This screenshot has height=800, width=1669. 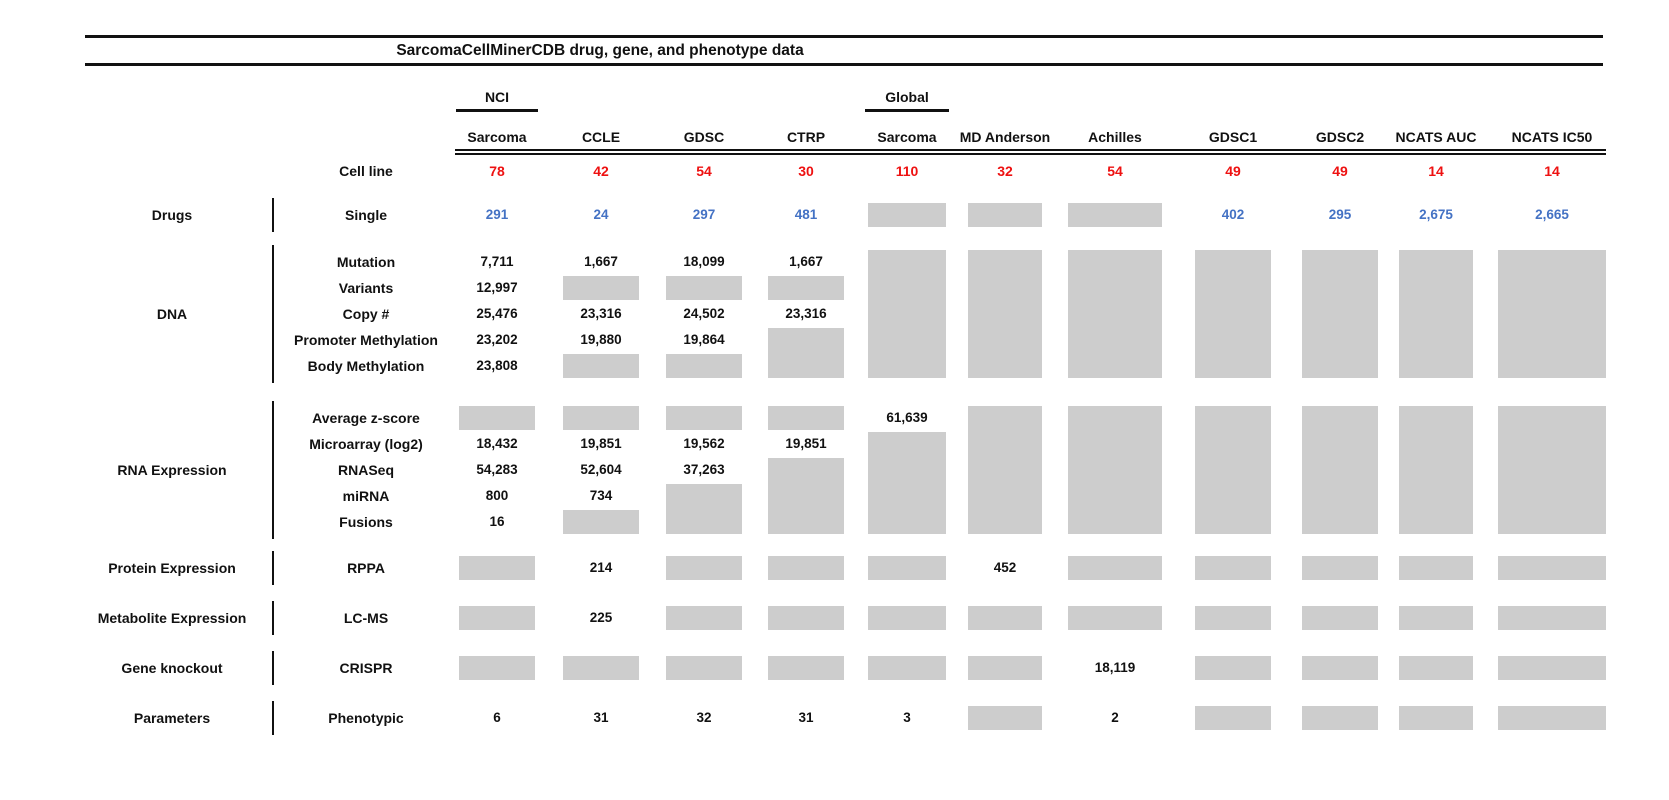 What do you see at coordinates (366, 288) in the screenshot?
I see `row-label: Variants` at bounding box center [366, 288].